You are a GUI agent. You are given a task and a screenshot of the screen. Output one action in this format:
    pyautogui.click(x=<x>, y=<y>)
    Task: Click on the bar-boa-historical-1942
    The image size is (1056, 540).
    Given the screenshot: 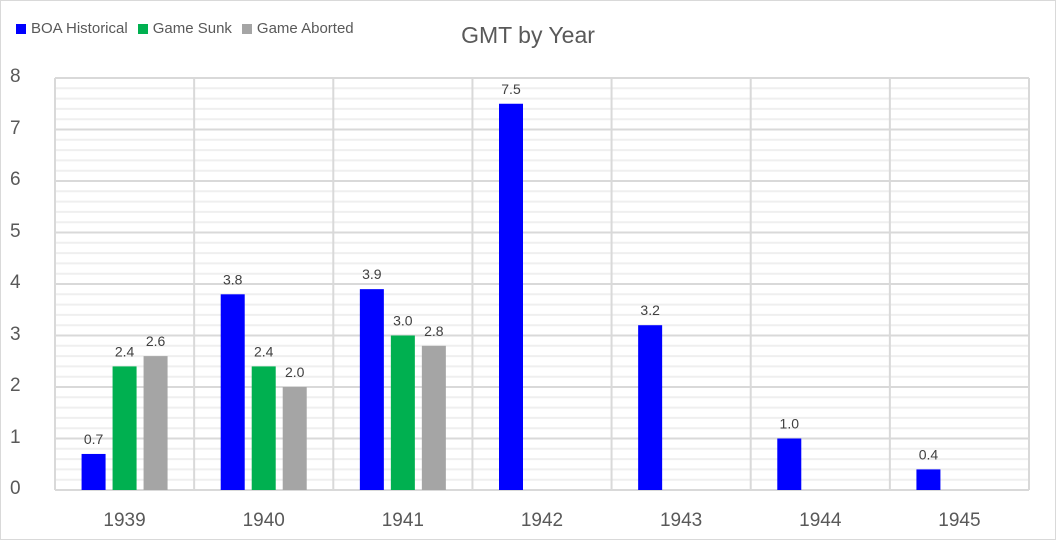 What is the action you would take?
    pyautogui.click(x=511, y=296)
    